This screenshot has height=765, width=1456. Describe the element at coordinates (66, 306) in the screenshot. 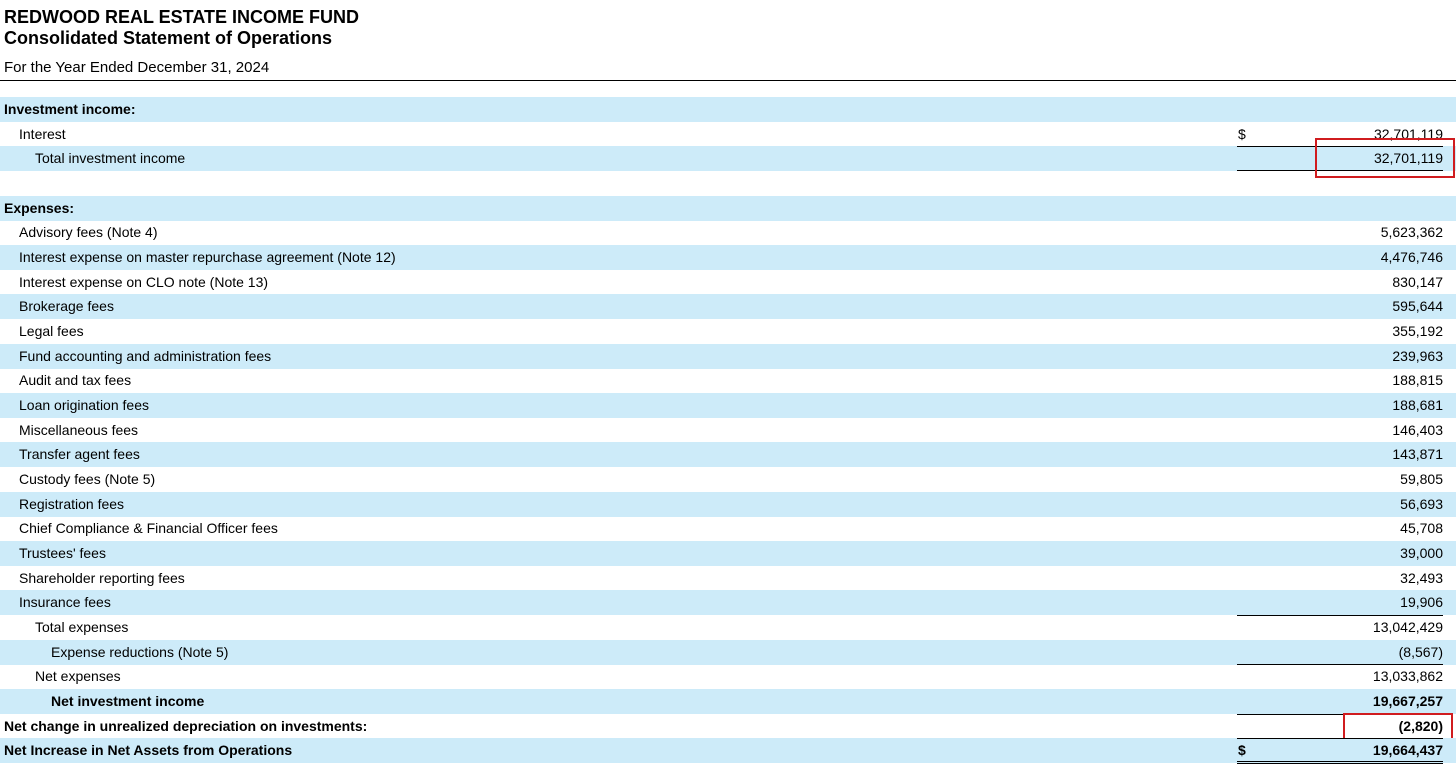

I see `row-label: Brokerage fees` at that location.